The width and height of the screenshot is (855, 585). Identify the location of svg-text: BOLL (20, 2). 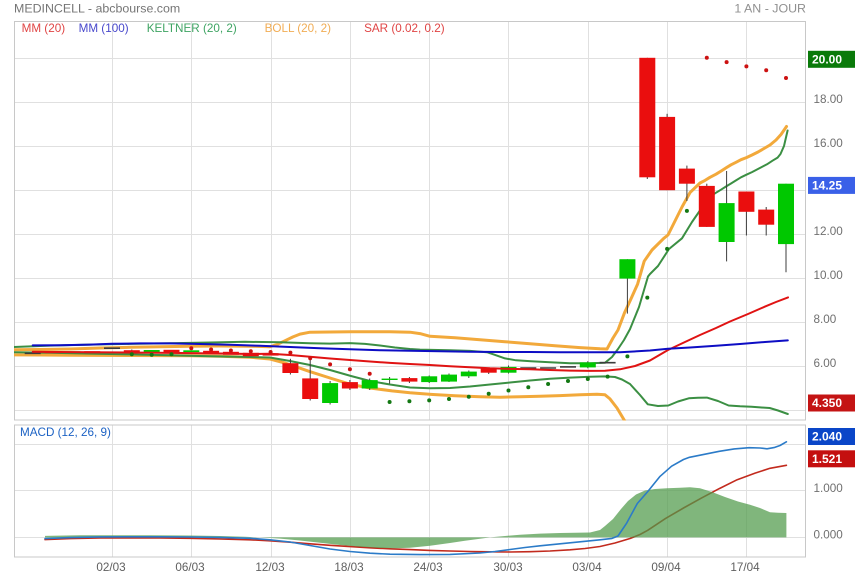
(298, 28).